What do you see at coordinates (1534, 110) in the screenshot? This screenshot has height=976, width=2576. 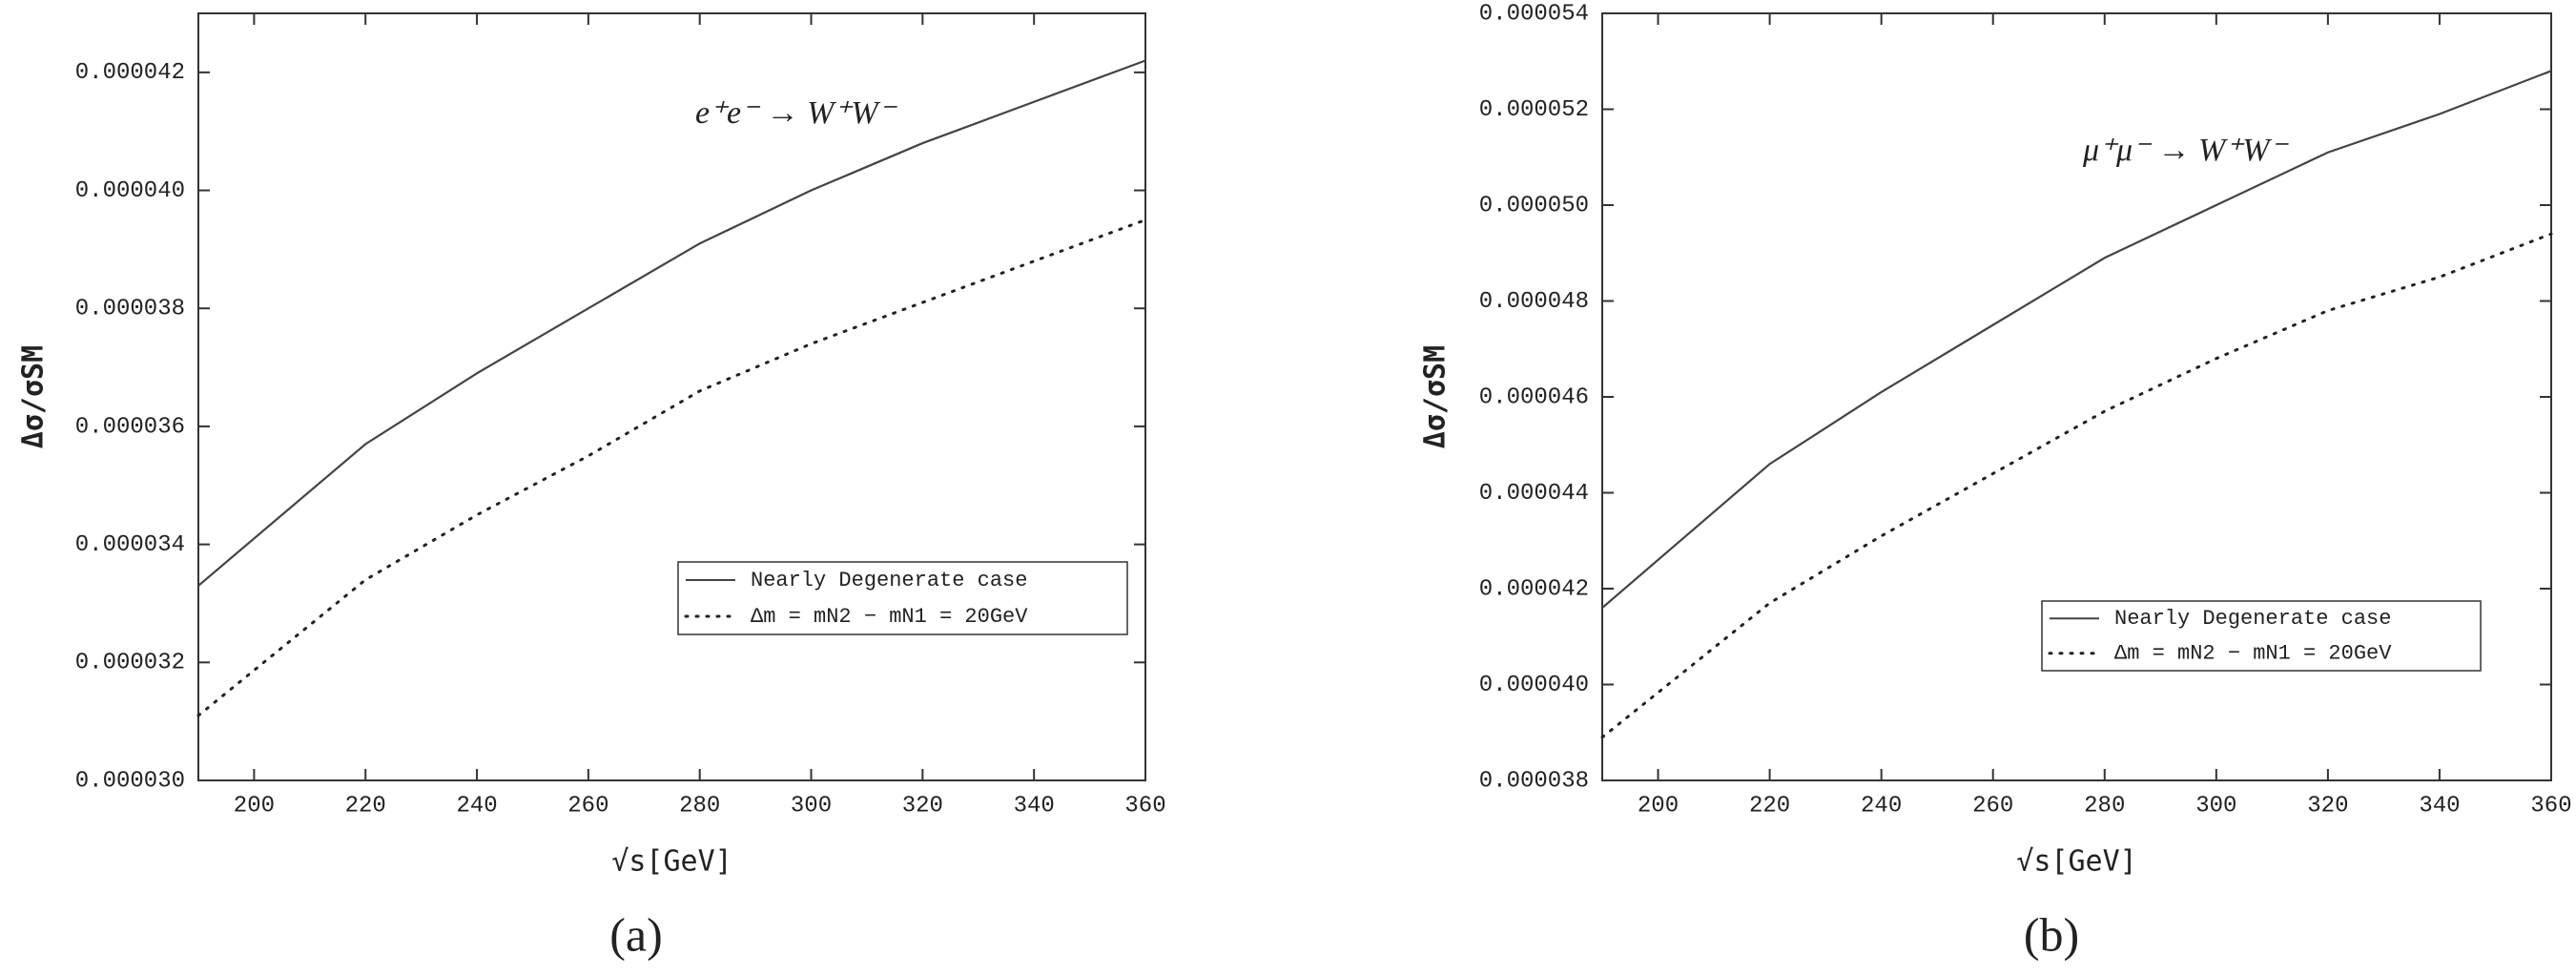 I see `y-tick-label: 0.000052` at bounding box center [1534, 110].